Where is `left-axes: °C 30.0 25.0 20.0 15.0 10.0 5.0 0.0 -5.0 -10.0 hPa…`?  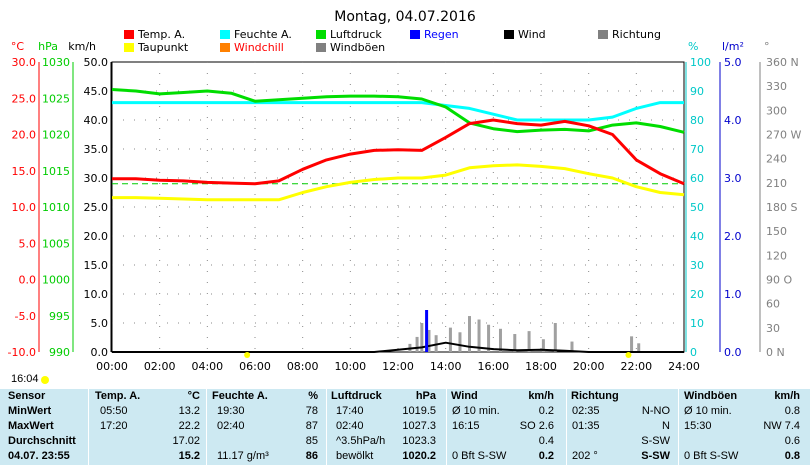
left-axes: °C 30.0 25.0 20.0 15.0 10.0 5.0 0.0 -5.0 -10.0 hPa… is located at coordinates (60, 199).